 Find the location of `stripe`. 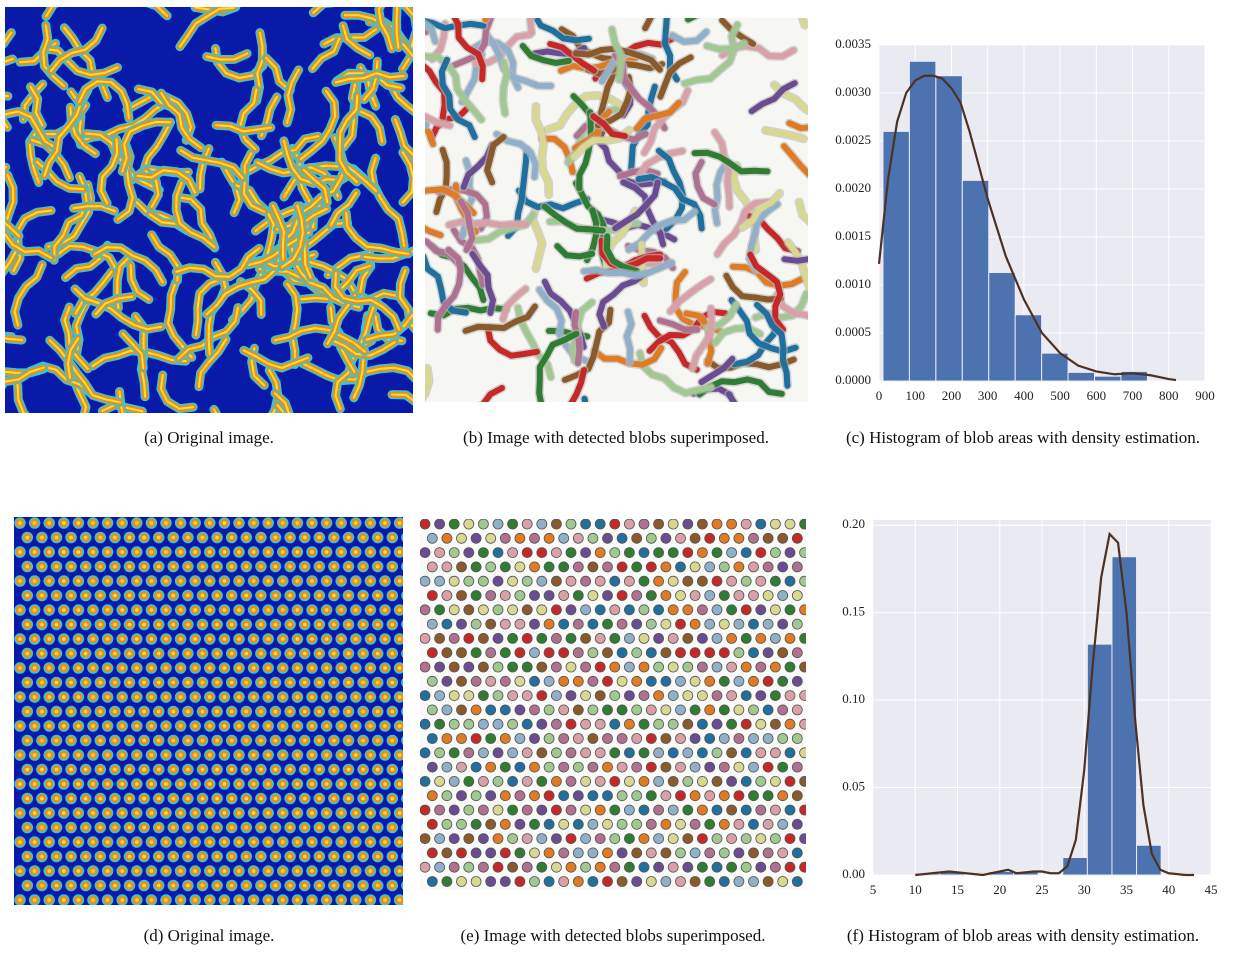

stripe is located at coordinates (2, 404).